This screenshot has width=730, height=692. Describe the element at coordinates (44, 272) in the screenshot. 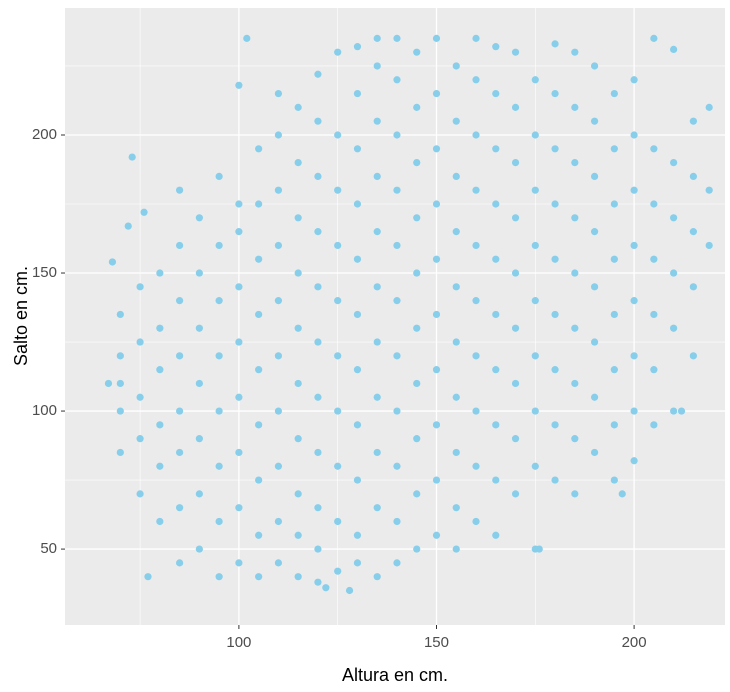

I see `y-tick-label: 150` at that location.